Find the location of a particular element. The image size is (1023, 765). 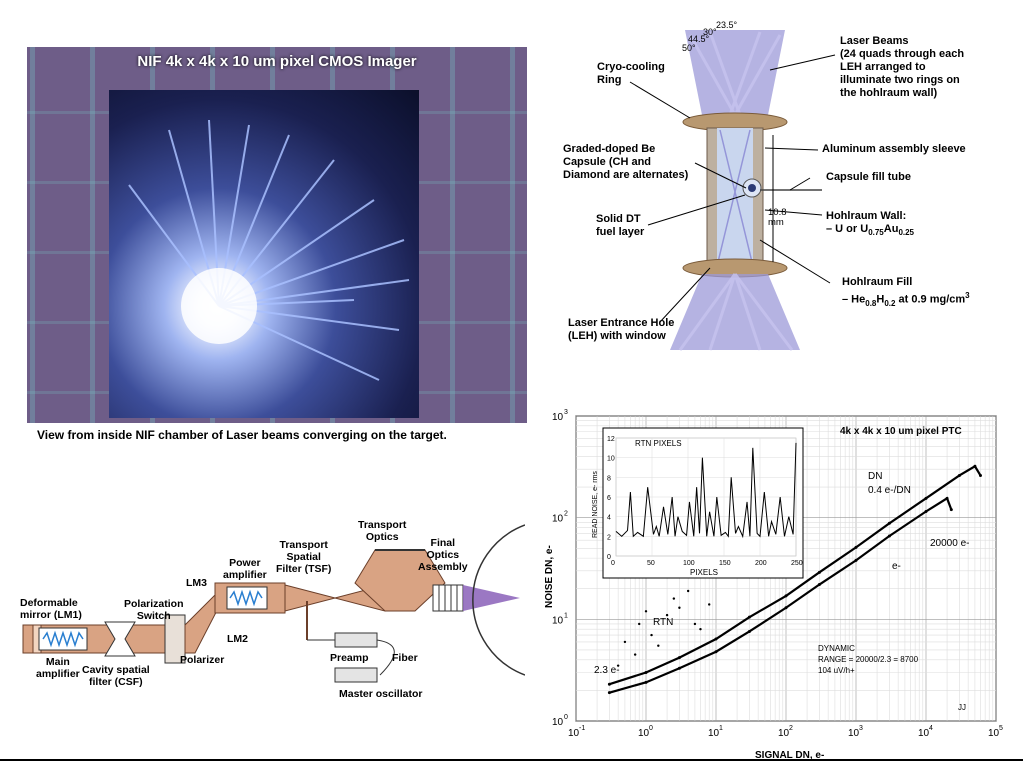

inset-y-tick: 0 is located at coordinates (609, 557).